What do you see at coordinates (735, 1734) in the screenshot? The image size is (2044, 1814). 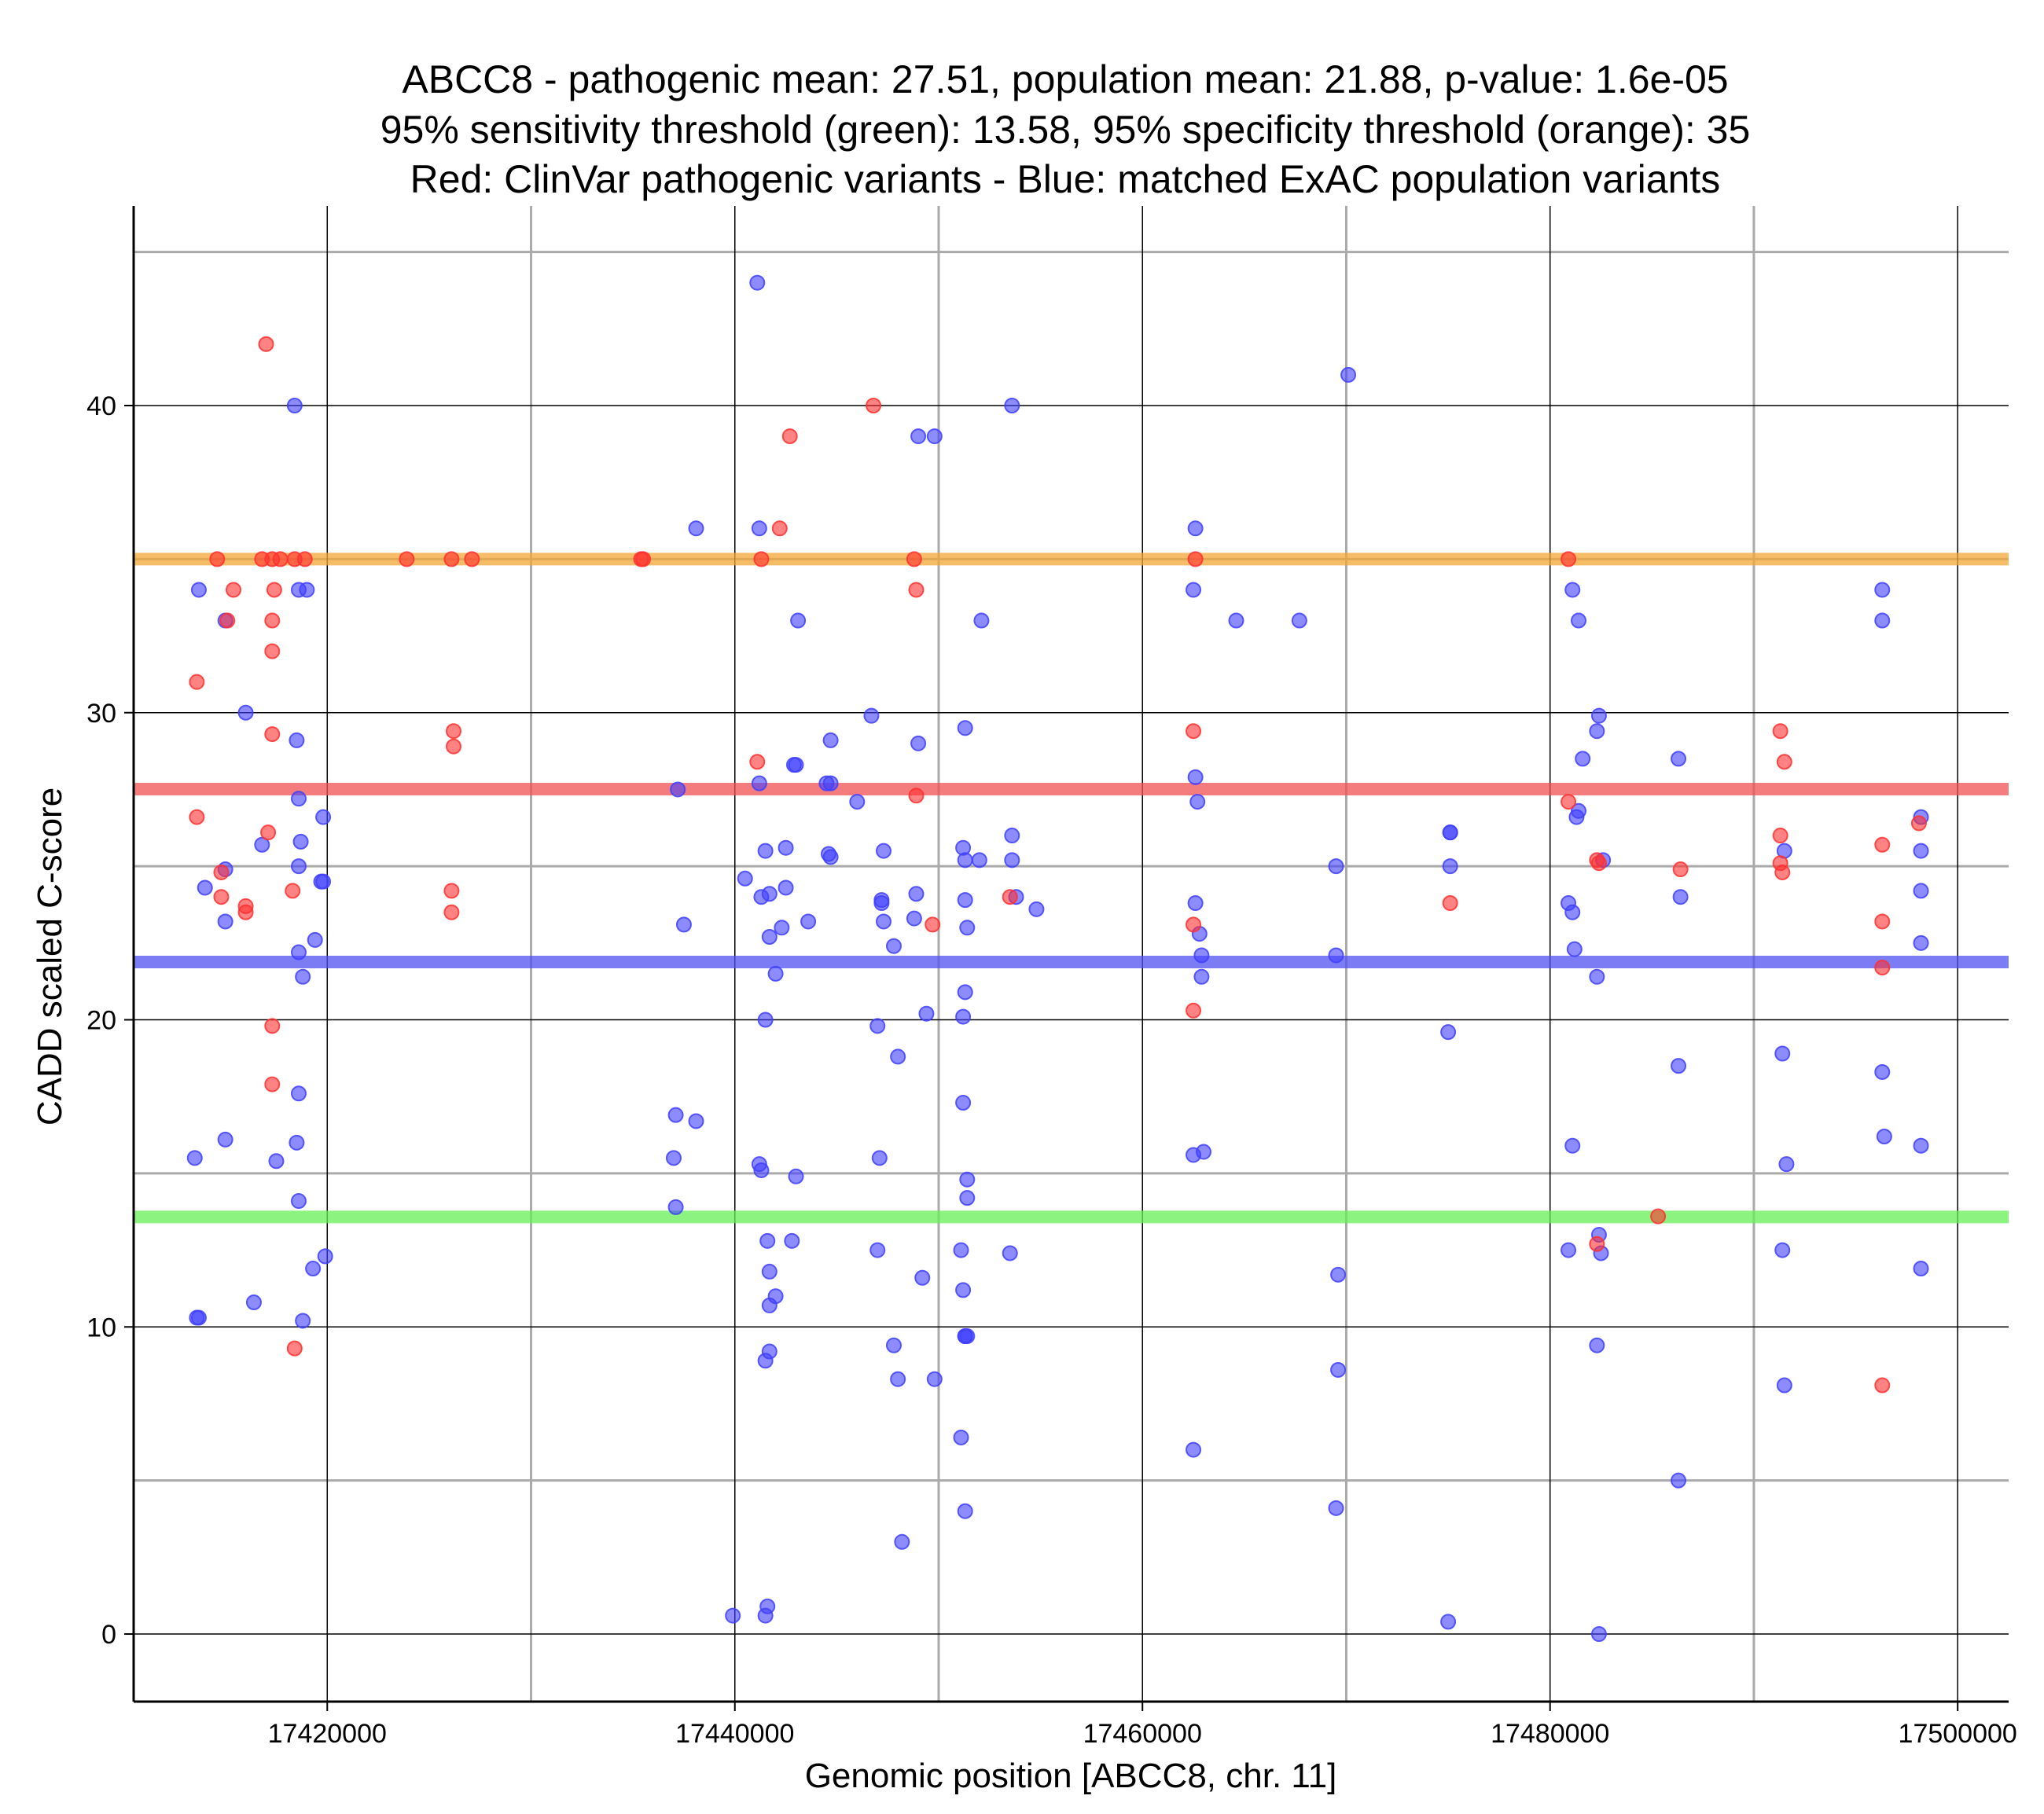 I see `x-tick-label: 17440000` at bounding box center [735, 1734].